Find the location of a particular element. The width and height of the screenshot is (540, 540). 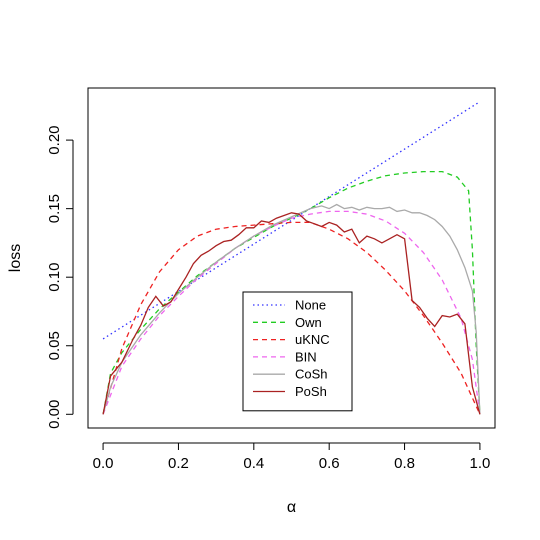

y-tick-label: 0.10 is located at coordinates (54, 277).